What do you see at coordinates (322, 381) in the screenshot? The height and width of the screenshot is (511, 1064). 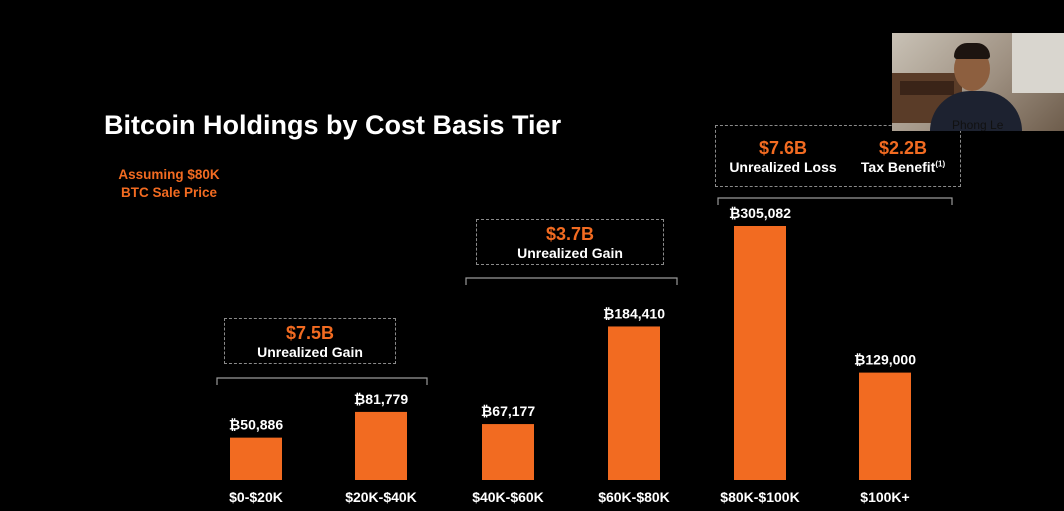 I see `bracket-low-tiers` at bounding box center [322, 381].